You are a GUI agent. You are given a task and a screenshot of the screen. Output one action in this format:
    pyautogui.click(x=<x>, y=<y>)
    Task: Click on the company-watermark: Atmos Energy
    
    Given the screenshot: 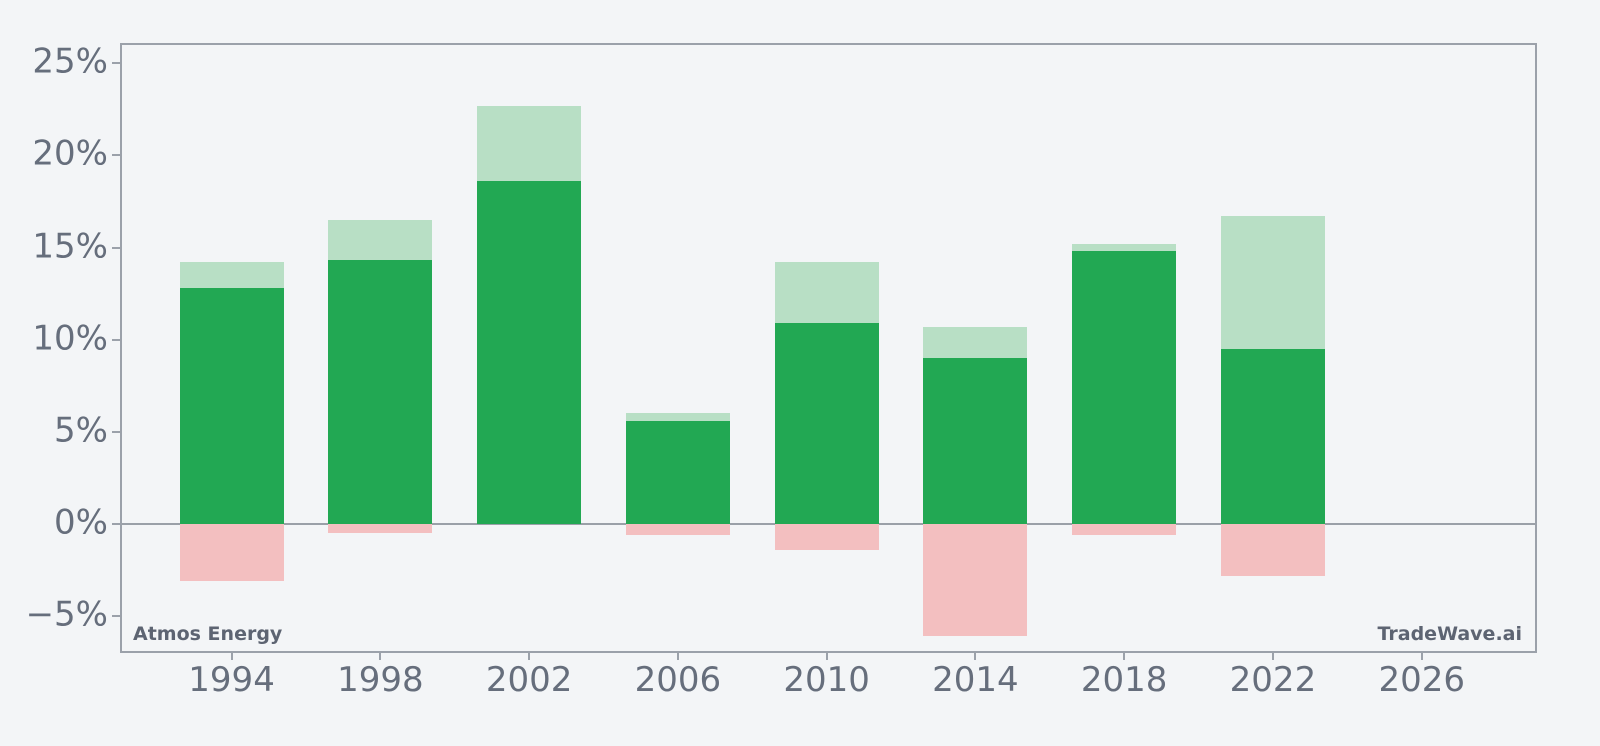 What is the action you would take?
    pyautogui.click(x=208, y=634)
    